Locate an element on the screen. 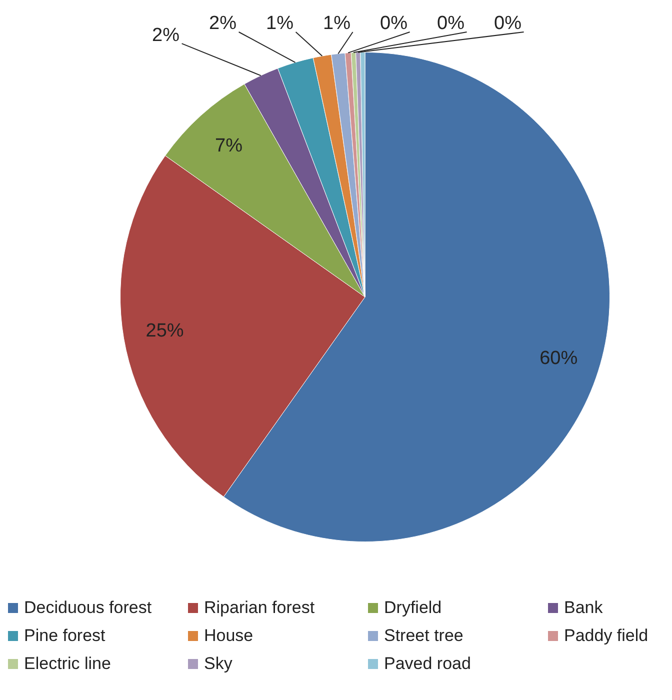 This screenshot has height=700, width=672. data-label: 25% is located at coordinates (165, 331).